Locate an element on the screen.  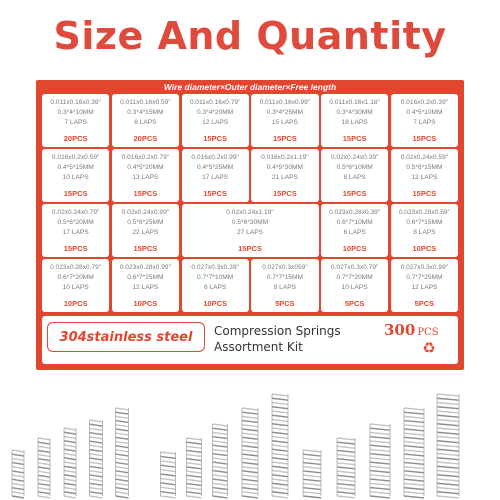
size-cell-inch: 0.011x0.16x0.99" is located at coordinates (285, 102).